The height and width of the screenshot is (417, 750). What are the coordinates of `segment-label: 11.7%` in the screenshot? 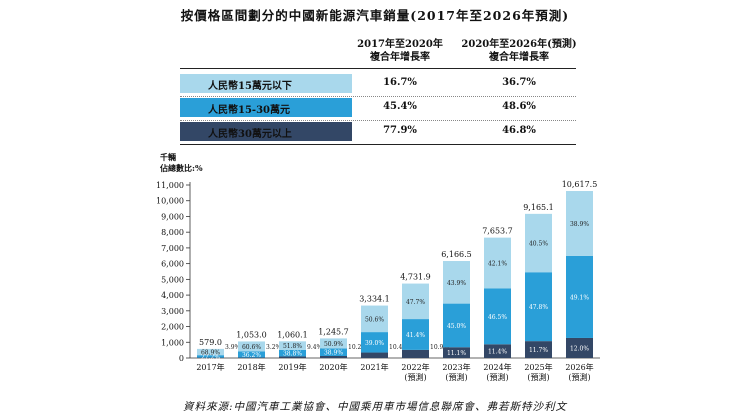 It's located at (538, 350).